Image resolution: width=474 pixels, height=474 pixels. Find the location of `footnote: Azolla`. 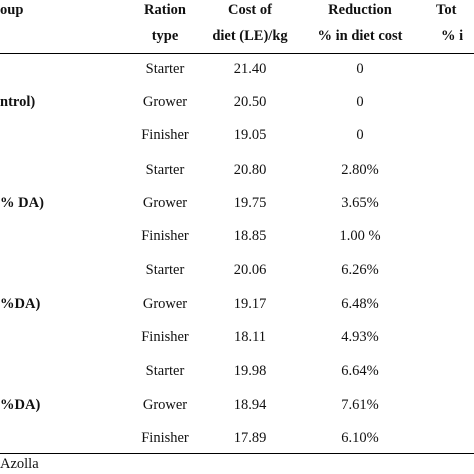

footnote: Azolla is located at coordinates (19, 464).